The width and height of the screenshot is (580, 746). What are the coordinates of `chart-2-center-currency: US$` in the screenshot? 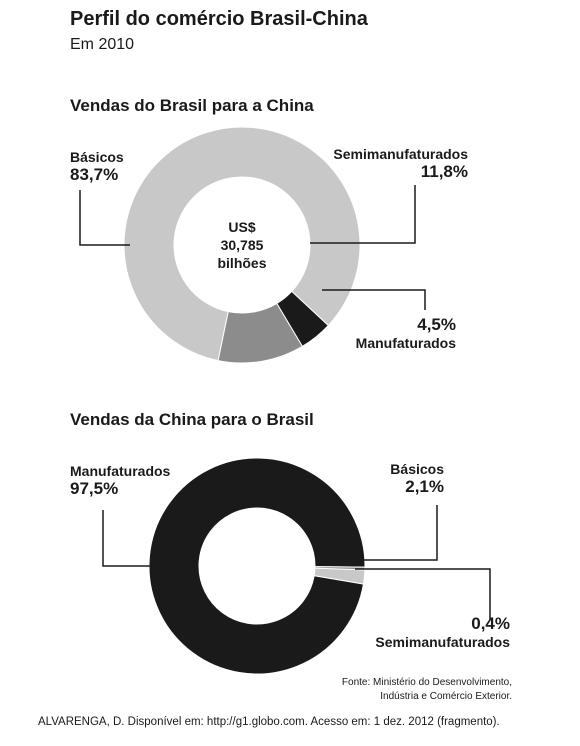 It's located at (257, 547).